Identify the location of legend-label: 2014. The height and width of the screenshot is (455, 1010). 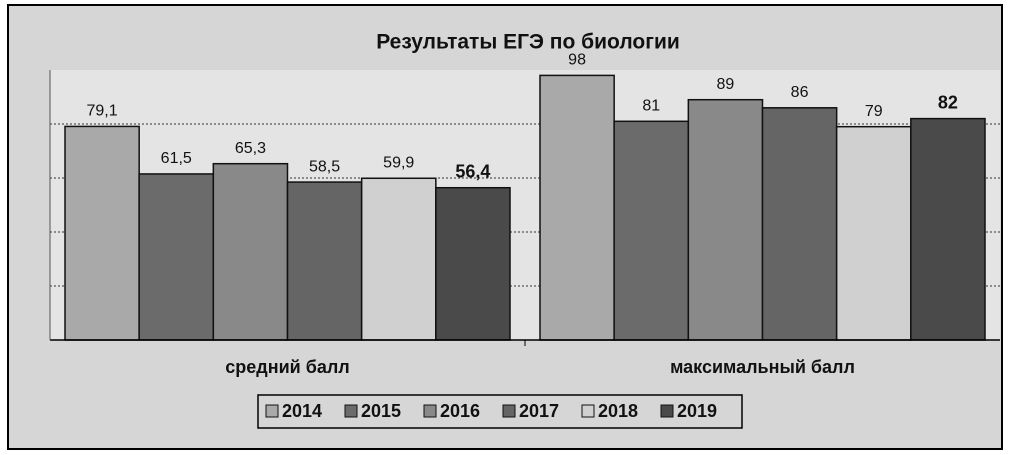
(302, 411).